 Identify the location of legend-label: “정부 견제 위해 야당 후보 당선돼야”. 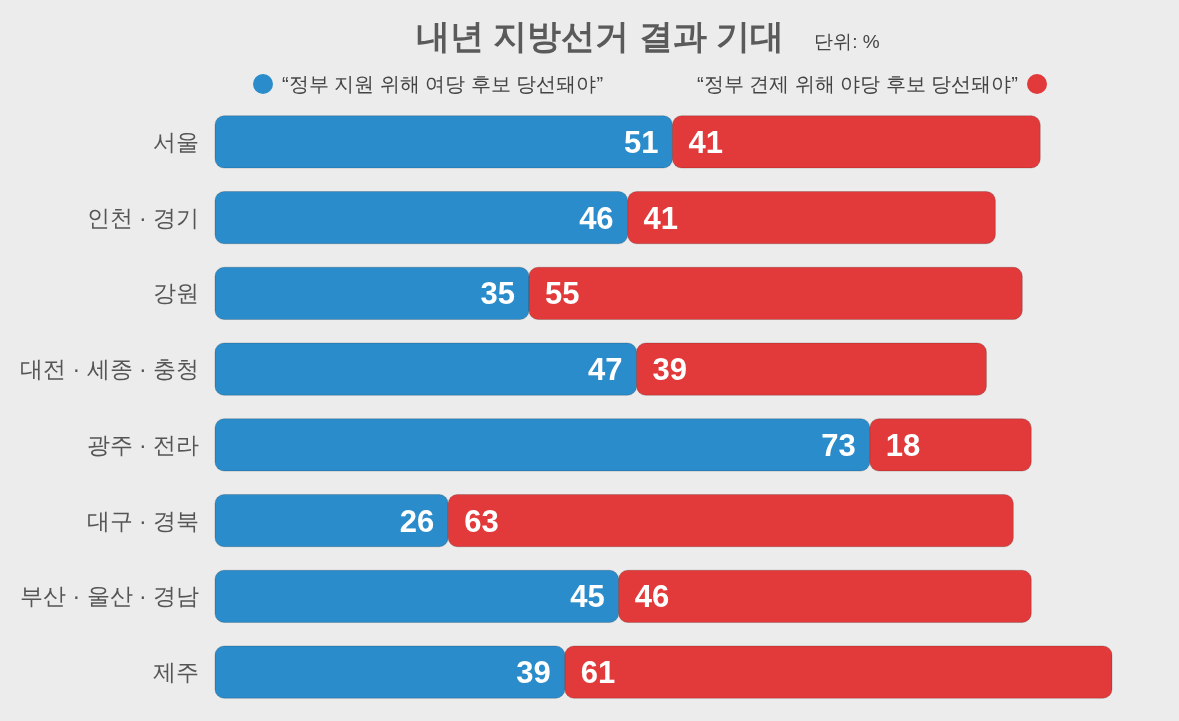
(857, 84).